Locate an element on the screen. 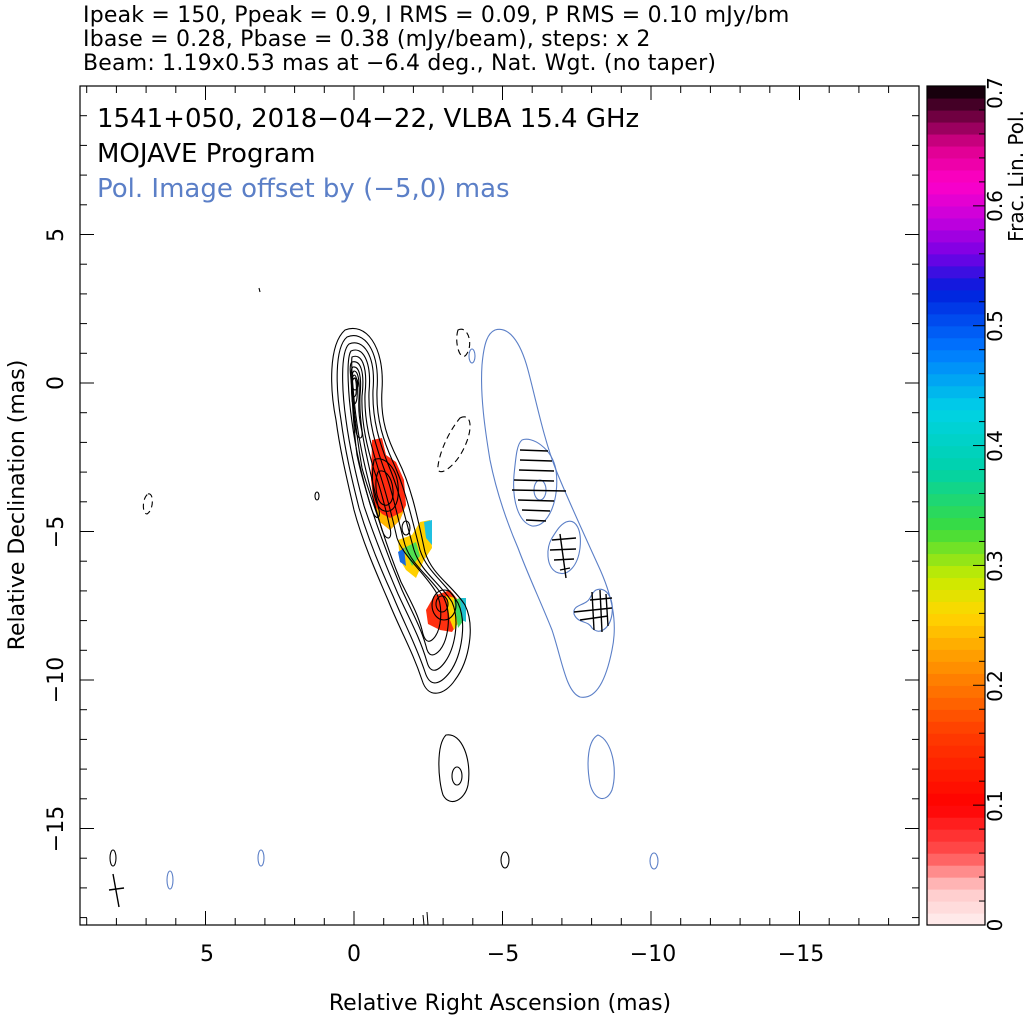 Image resolution: width=1027 pixels, height=1020 pixels. colorbar-tick-label: 0.3 is located at coordinates (995, 566).